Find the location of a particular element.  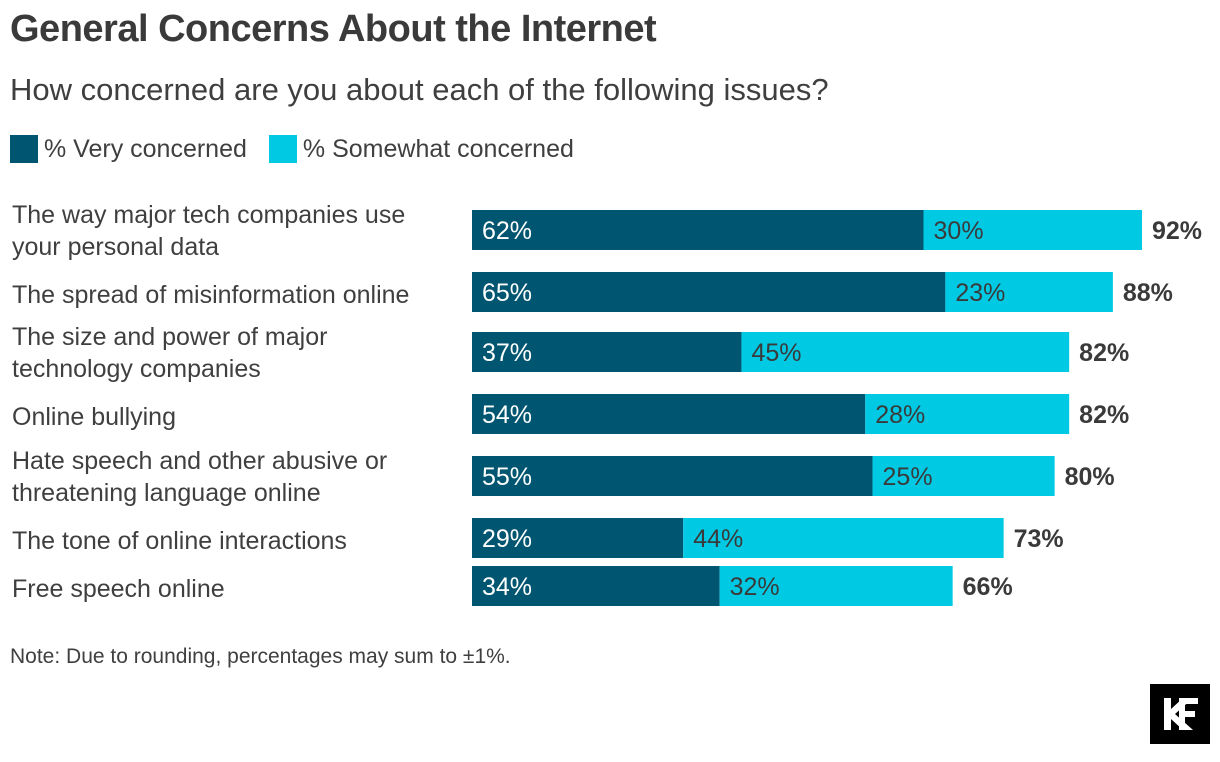

data-label-very-concerned-1: 62% is located at coordinates (507, 231).